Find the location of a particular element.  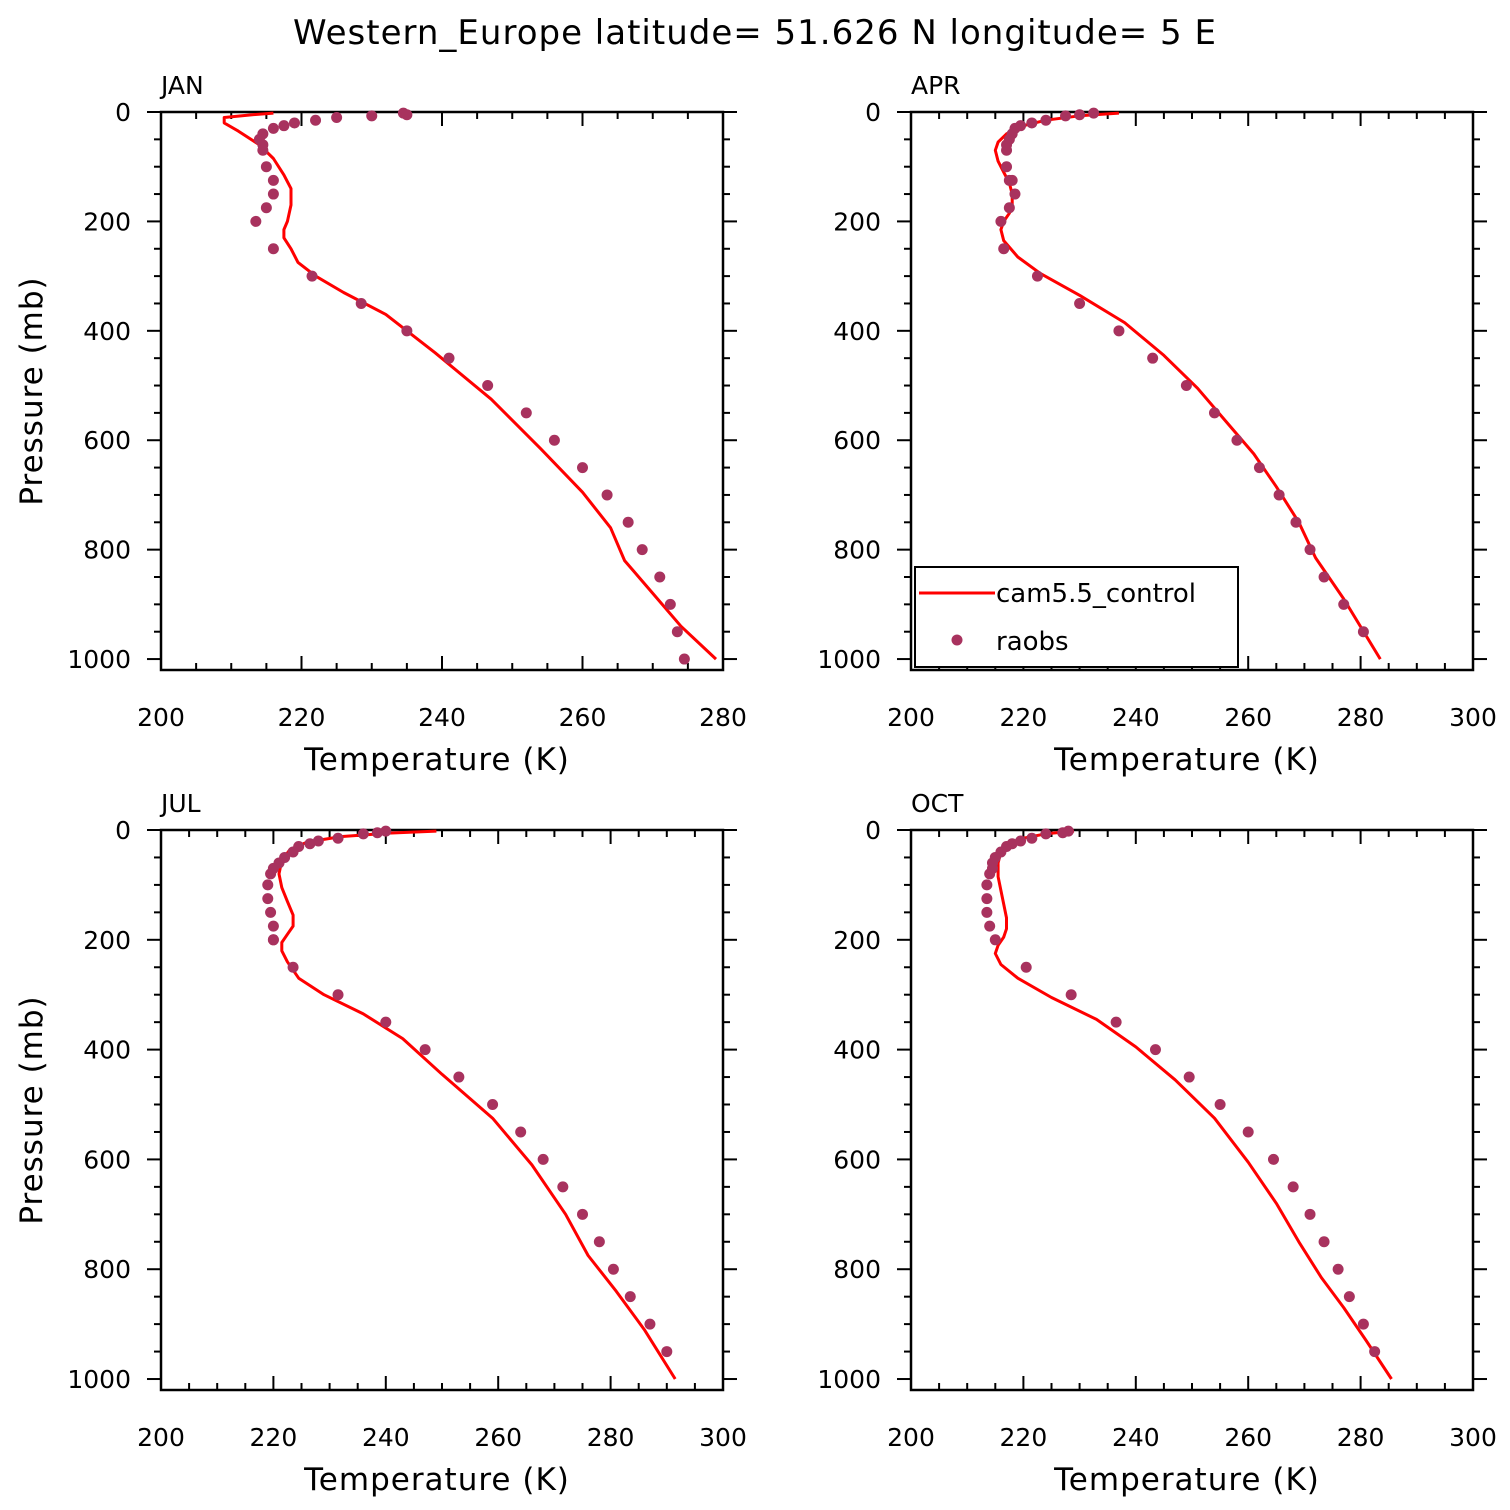

x-tick-label: 300 is located at coordinates (1473, 717).